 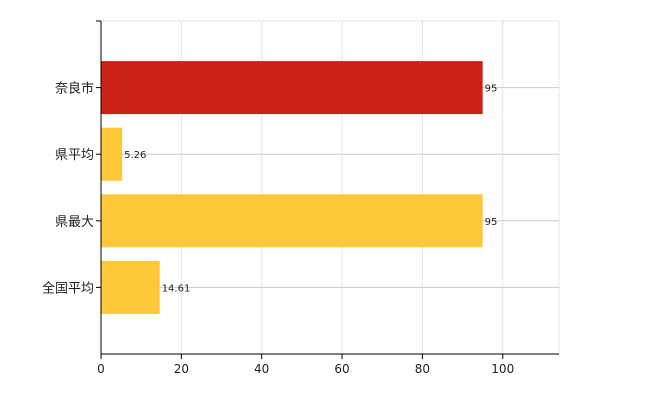 I want to click on x-tick-label: 40, so click(x=261, y=369).